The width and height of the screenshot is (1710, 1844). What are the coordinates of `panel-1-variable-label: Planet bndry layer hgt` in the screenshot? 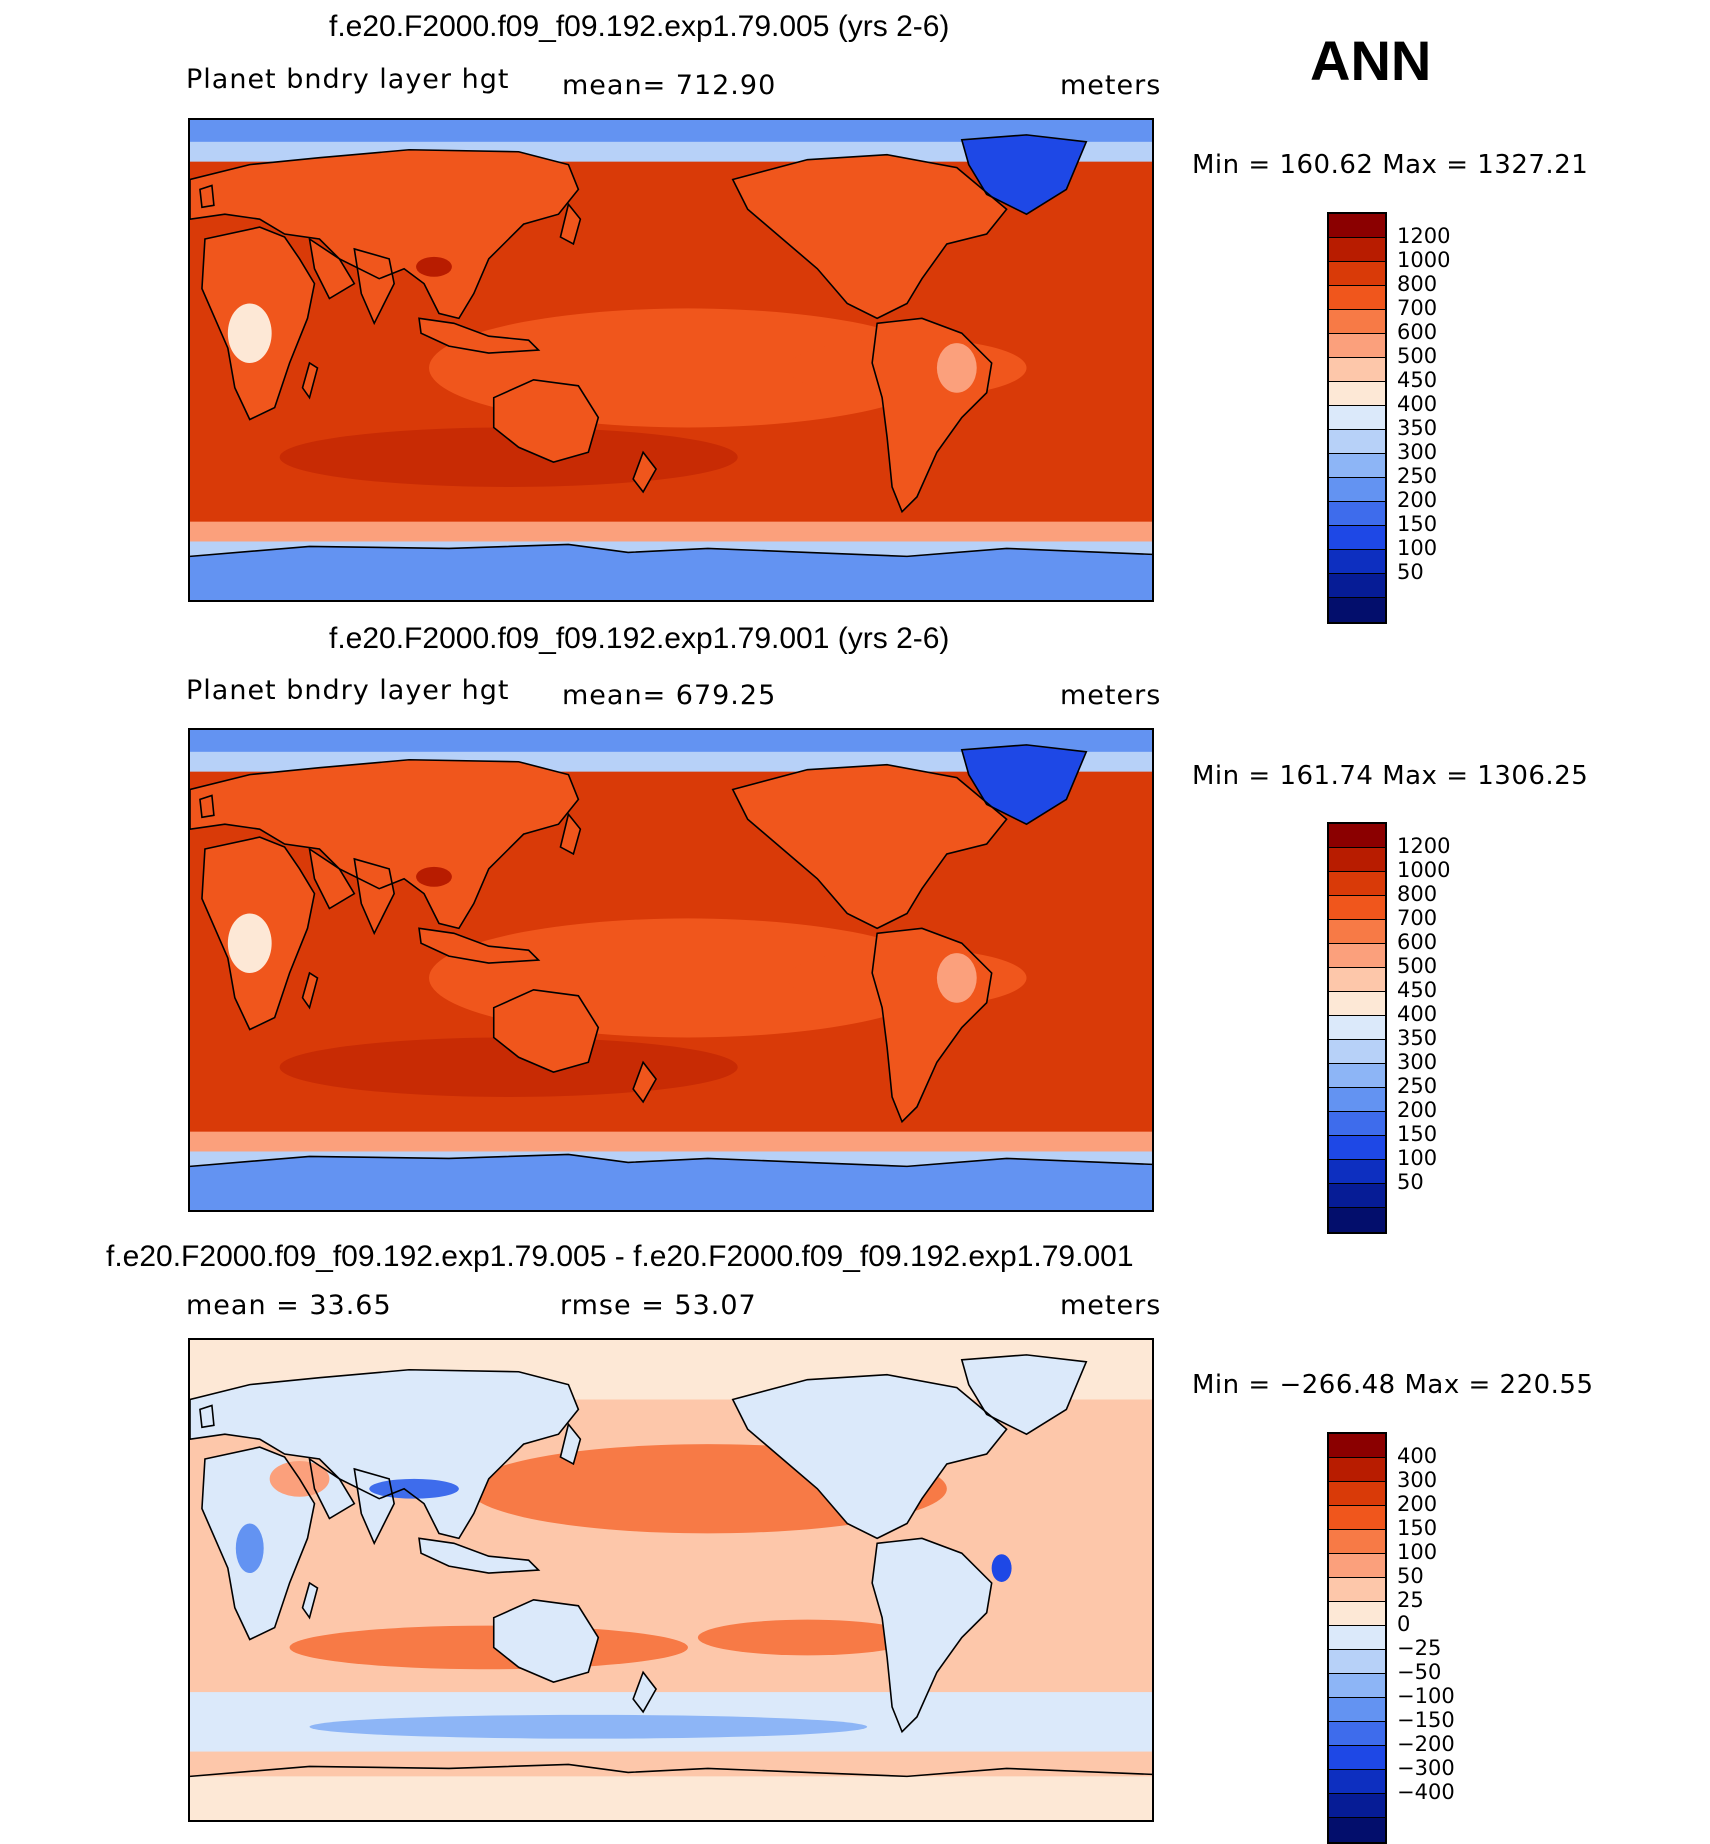 It's located at (348, 79).